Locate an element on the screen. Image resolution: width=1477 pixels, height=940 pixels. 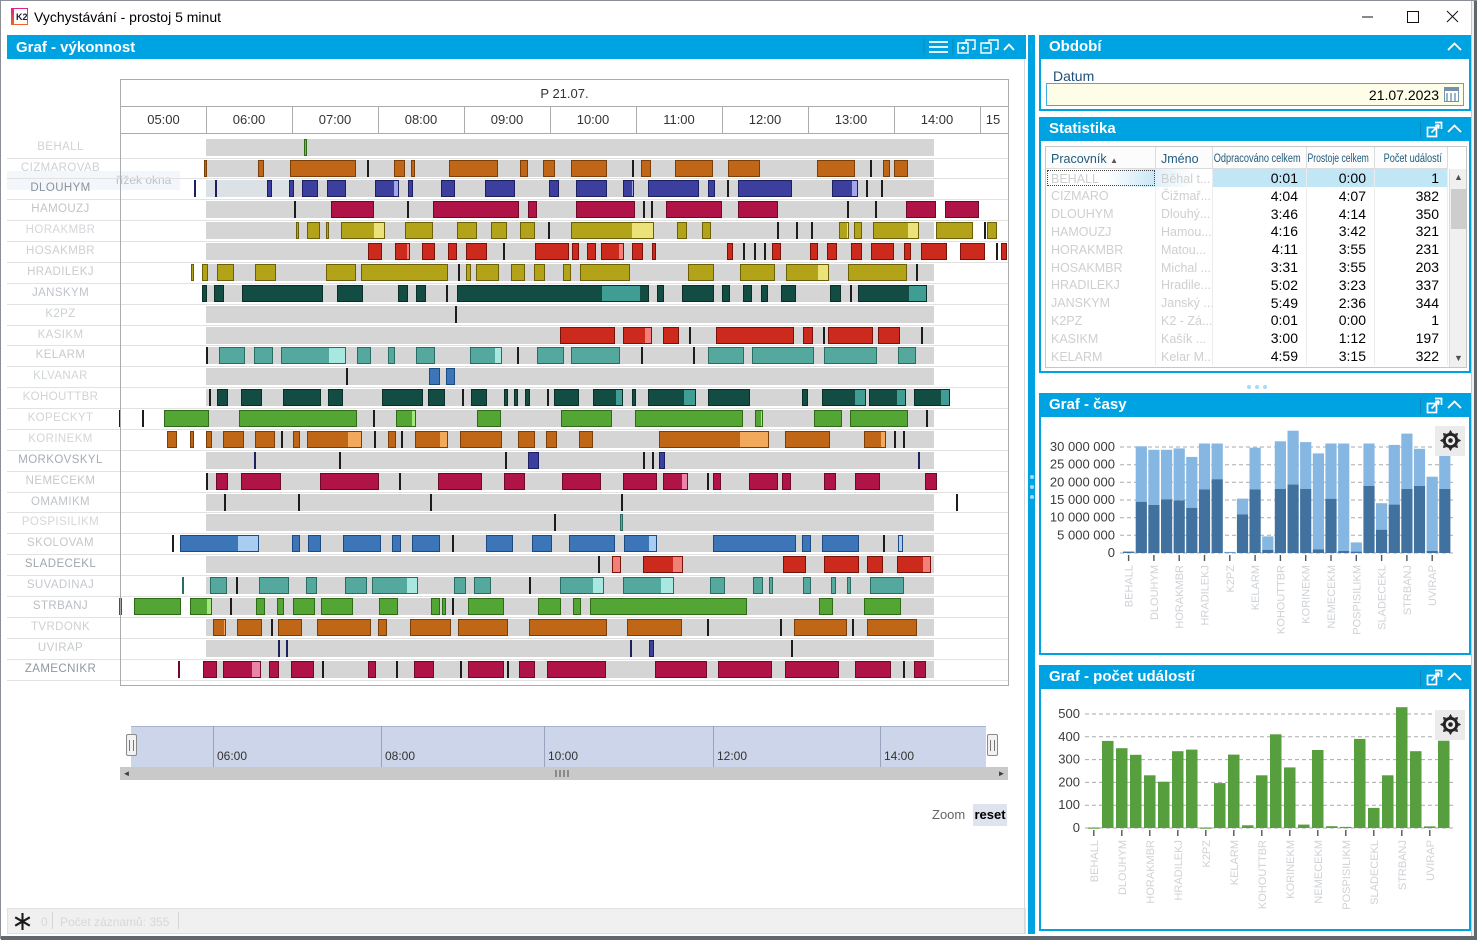
svg-text: 300 is located at coordinates (1069, 759).